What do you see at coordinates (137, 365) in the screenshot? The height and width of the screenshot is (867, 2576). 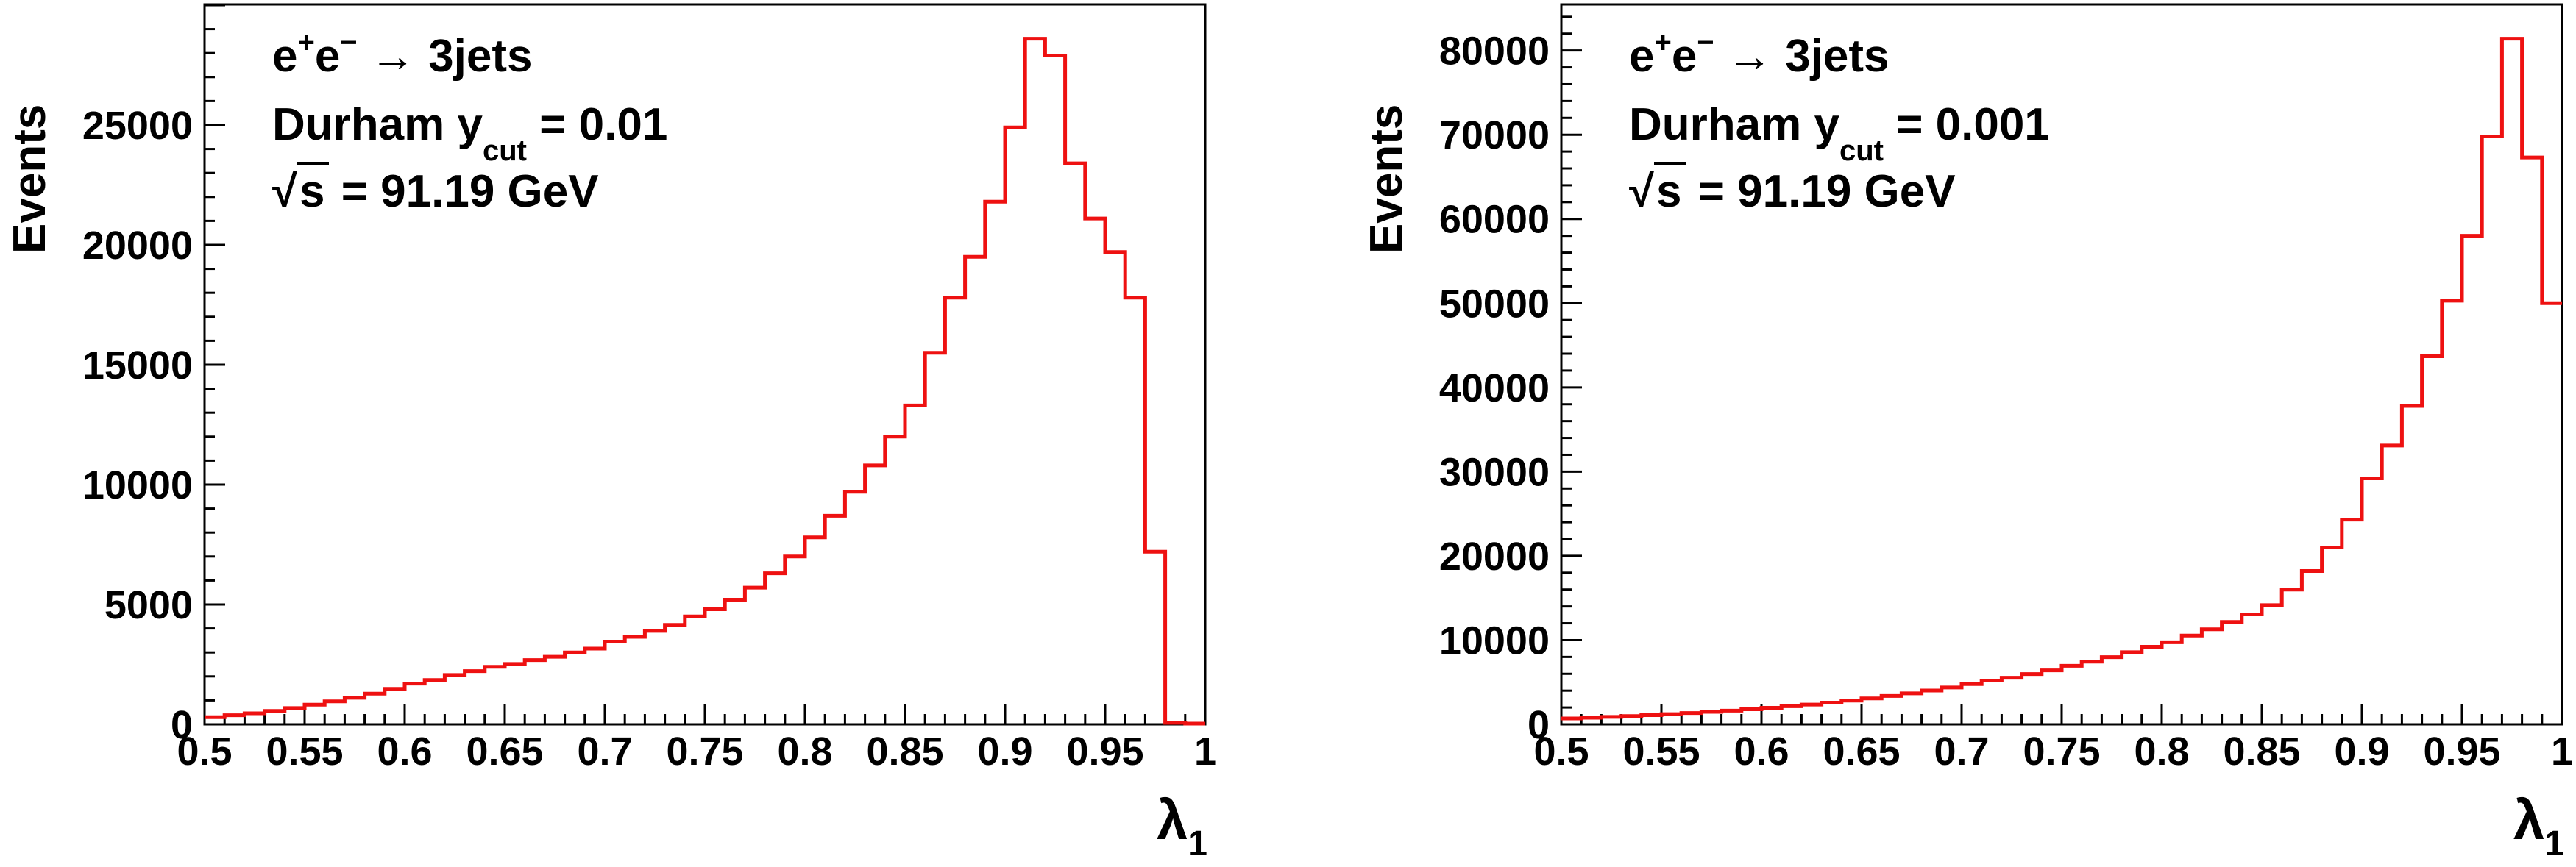 I see `y-tick-label: 15000` at bounding box center [137, 365].